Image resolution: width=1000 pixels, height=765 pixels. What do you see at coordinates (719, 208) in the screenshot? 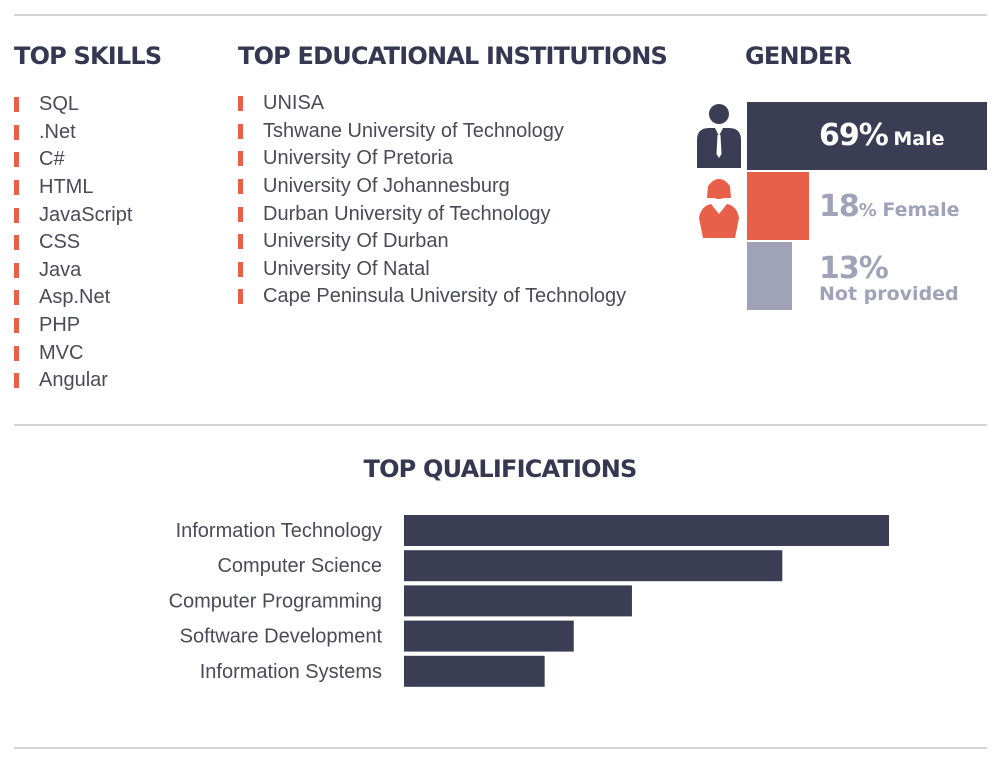
I see `female-person-icon` at bounding box center [719, 208].